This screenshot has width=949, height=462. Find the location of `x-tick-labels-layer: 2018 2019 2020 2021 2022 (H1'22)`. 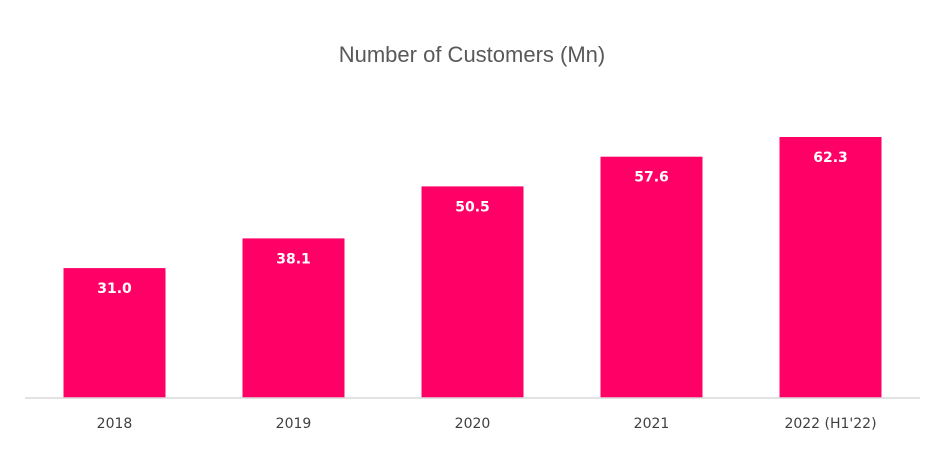

x-tick-labels-layer: 2018 2019 2020 2021 2022 (H1'22) is located at coordinates (487, 424).